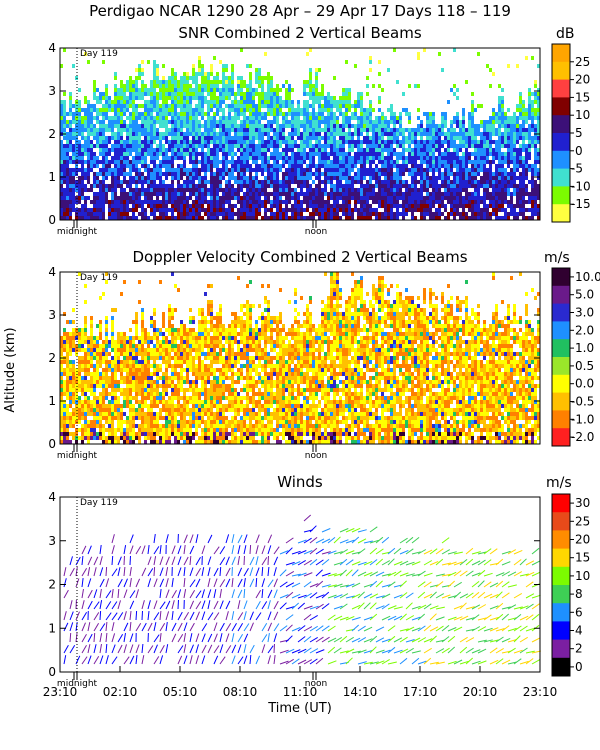 This screenshot has height=750, width=600. What do you see at coordinates (577, 169) in the screenshot?
I see `colorbar-label: -5` at bounding box center [577, 169].